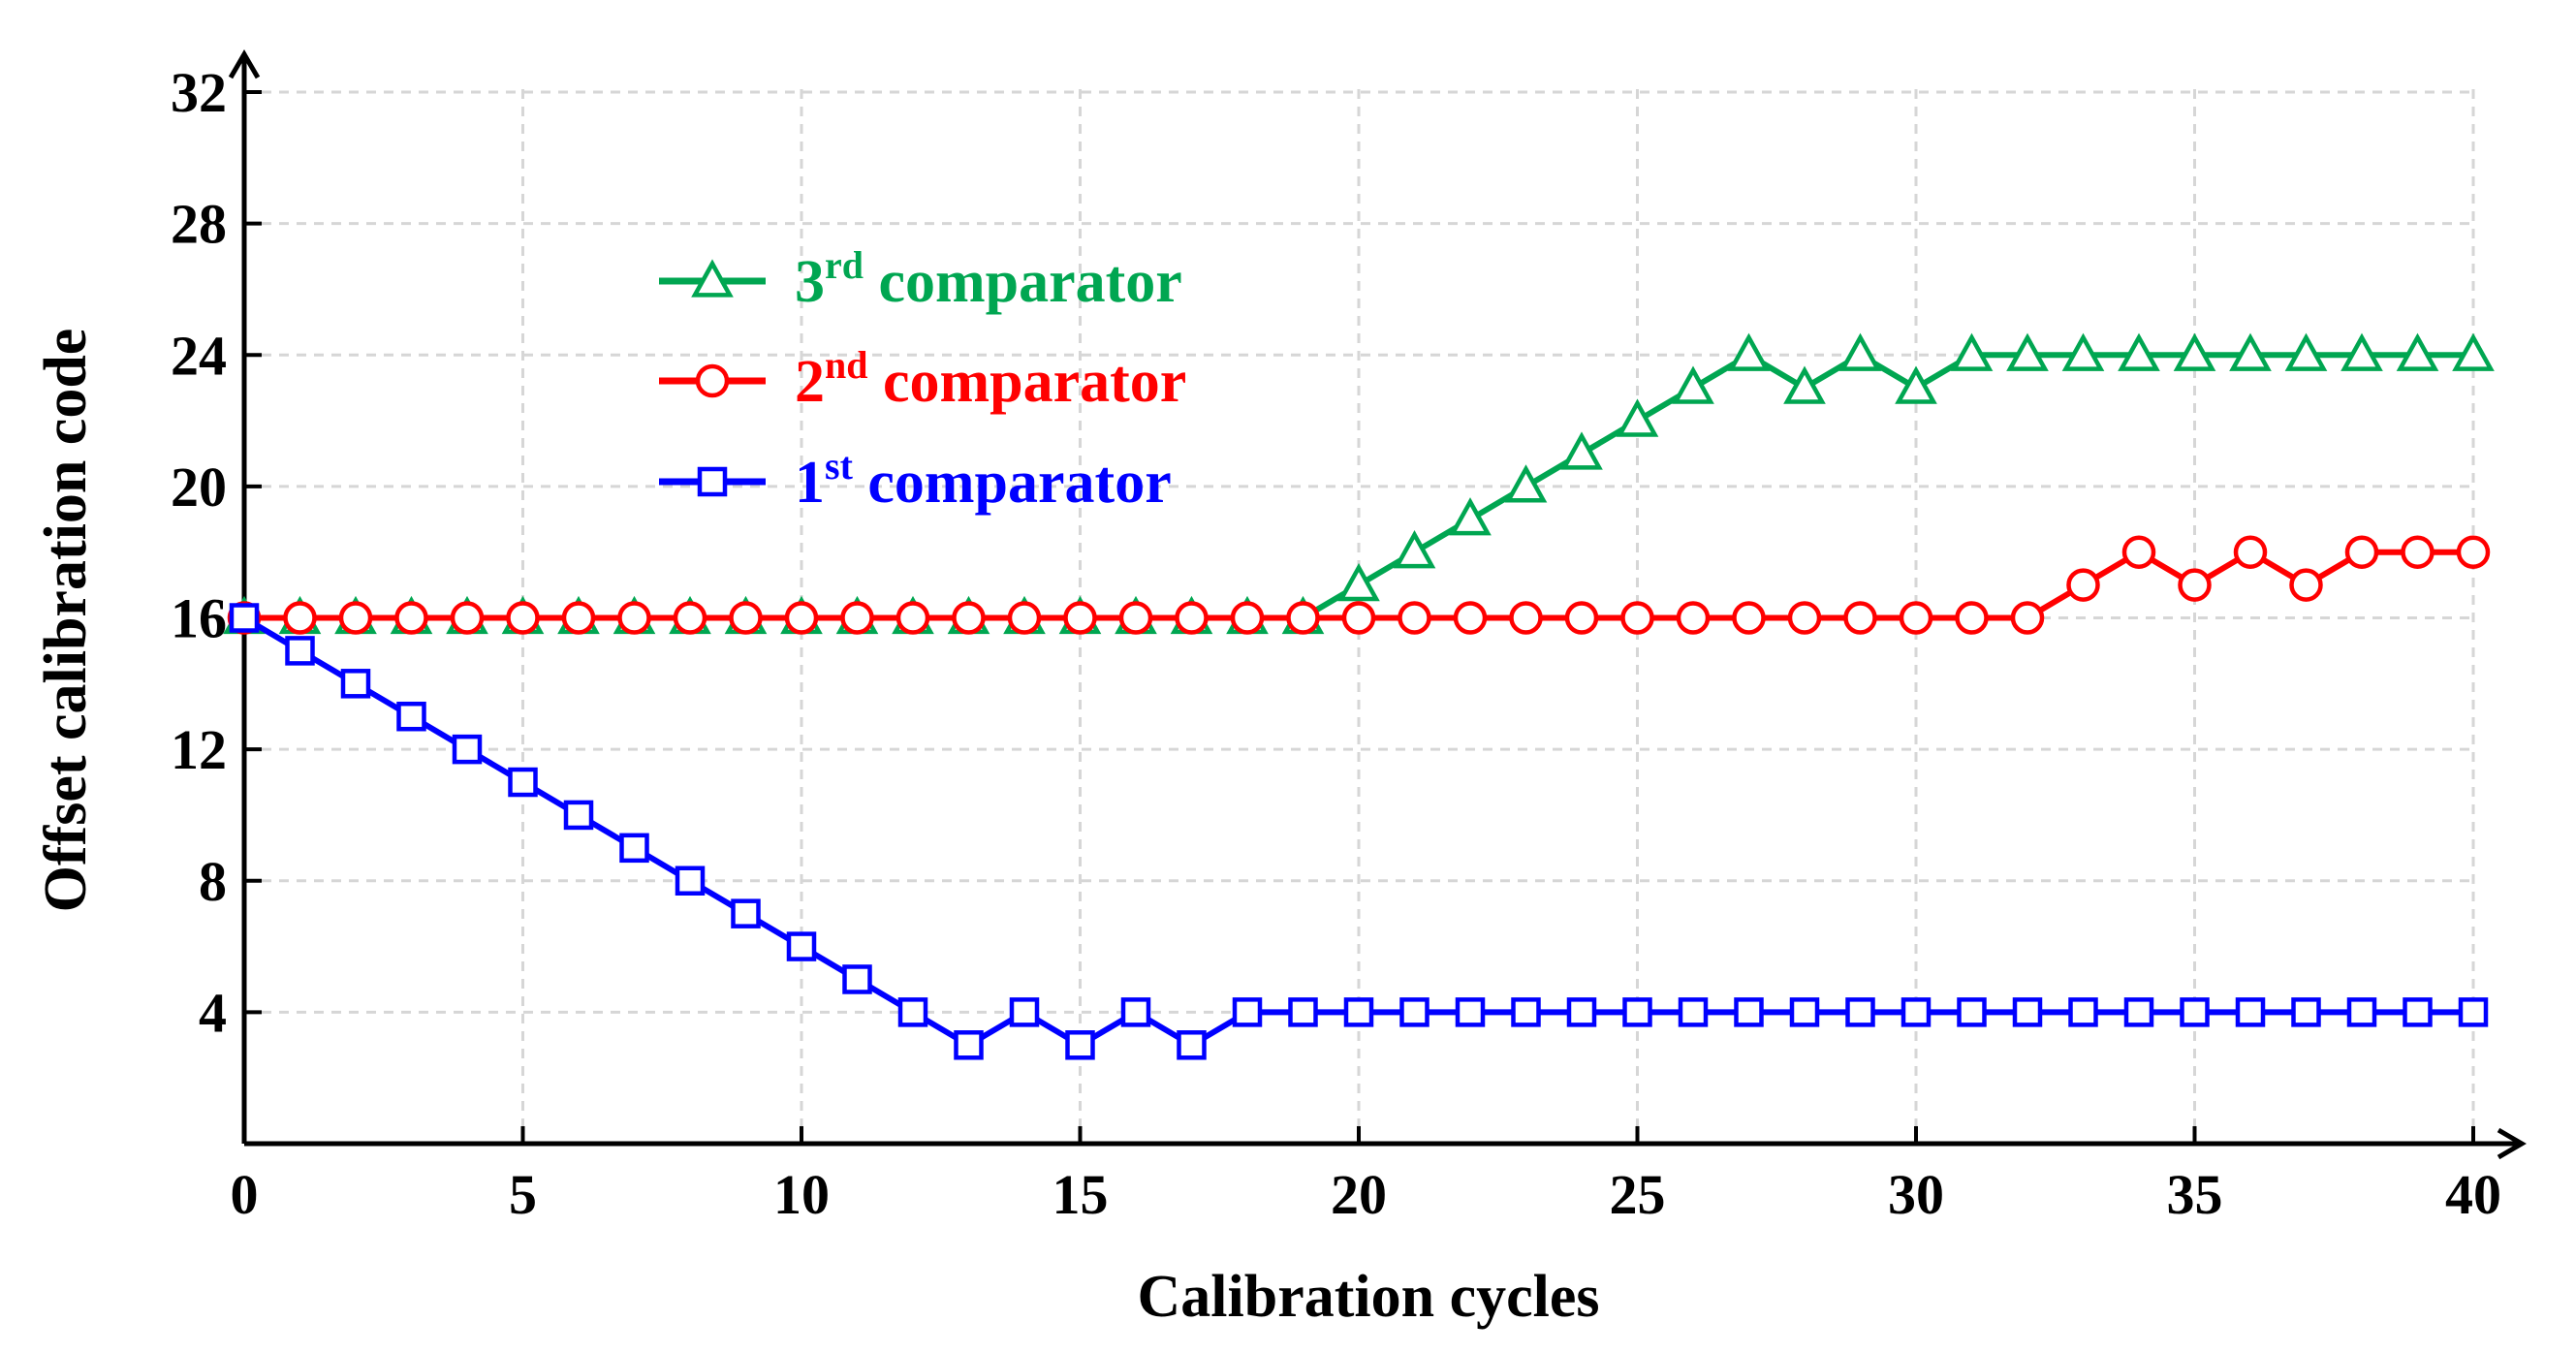 This screenshot has width=2576, height=1353. Describe the element at coordinates (810, 382) in the screenshot. I see `legend-label-number: 2` at that location.